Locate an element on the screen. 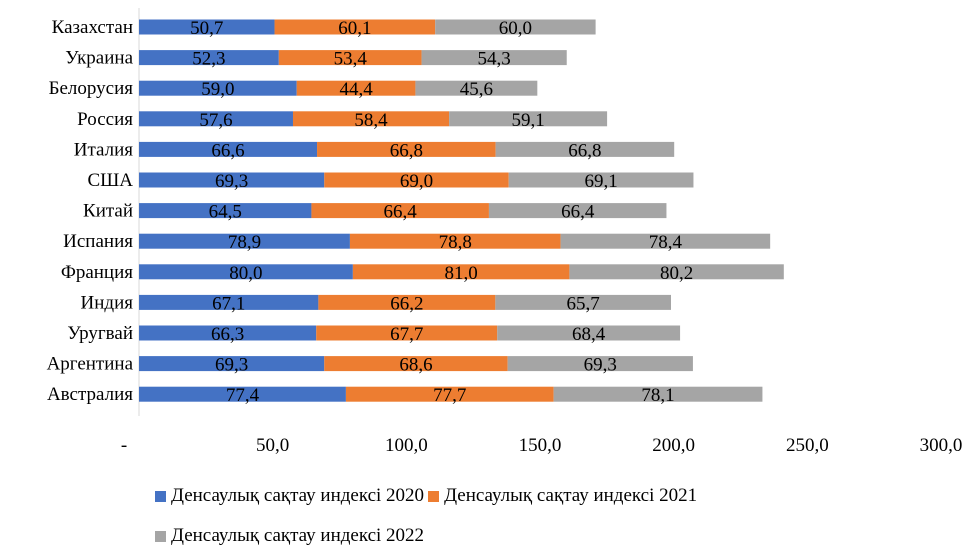 The height and width of the screenshot is (556, 970). data-label-row-6-series-0: 64,5 is located at coordinates (225, 212).